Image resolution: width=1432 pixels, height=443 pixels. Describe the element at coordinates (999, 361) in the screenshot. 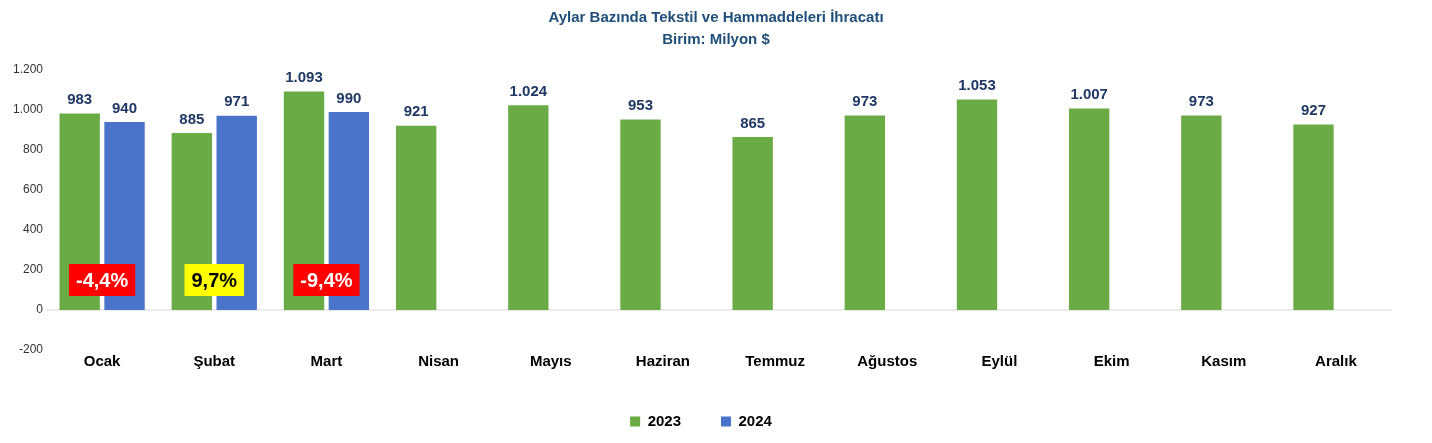

I see `x-tick-label: Eylül` at that location.